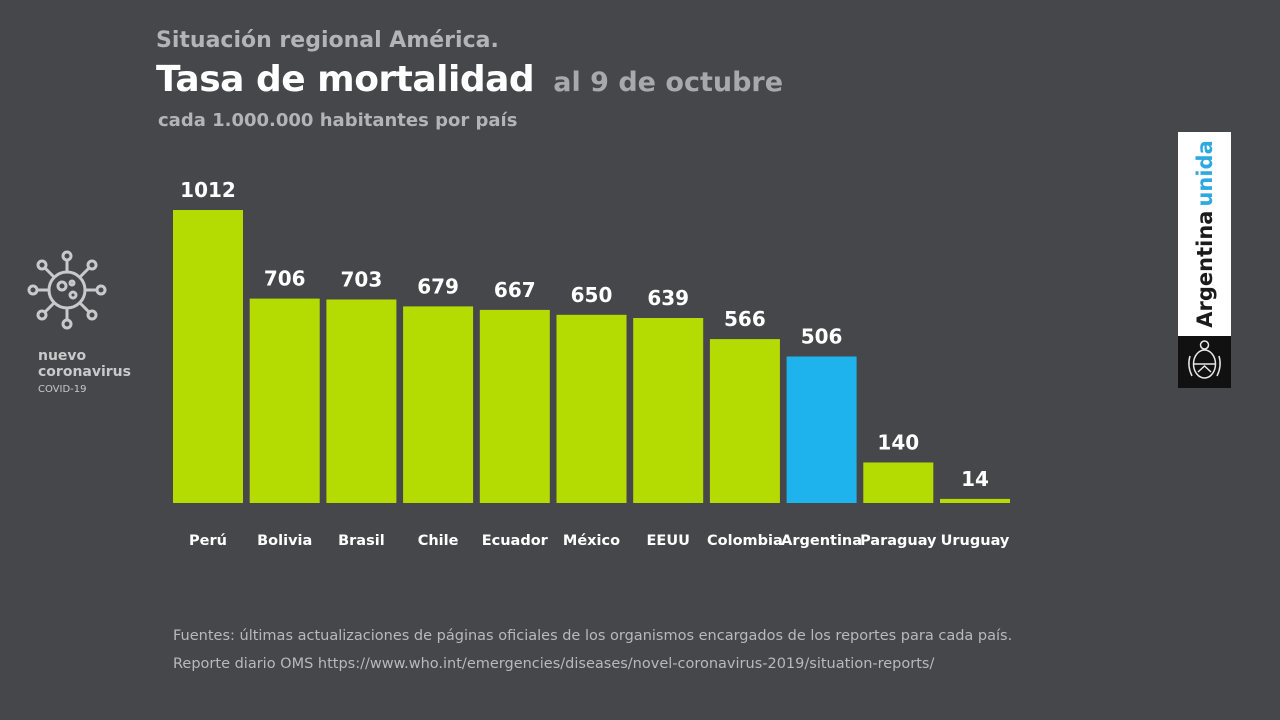  Describe the element at coordinates (668, 541) in the screenshot. I see `category-label-eeuu: EEUU` at that location.